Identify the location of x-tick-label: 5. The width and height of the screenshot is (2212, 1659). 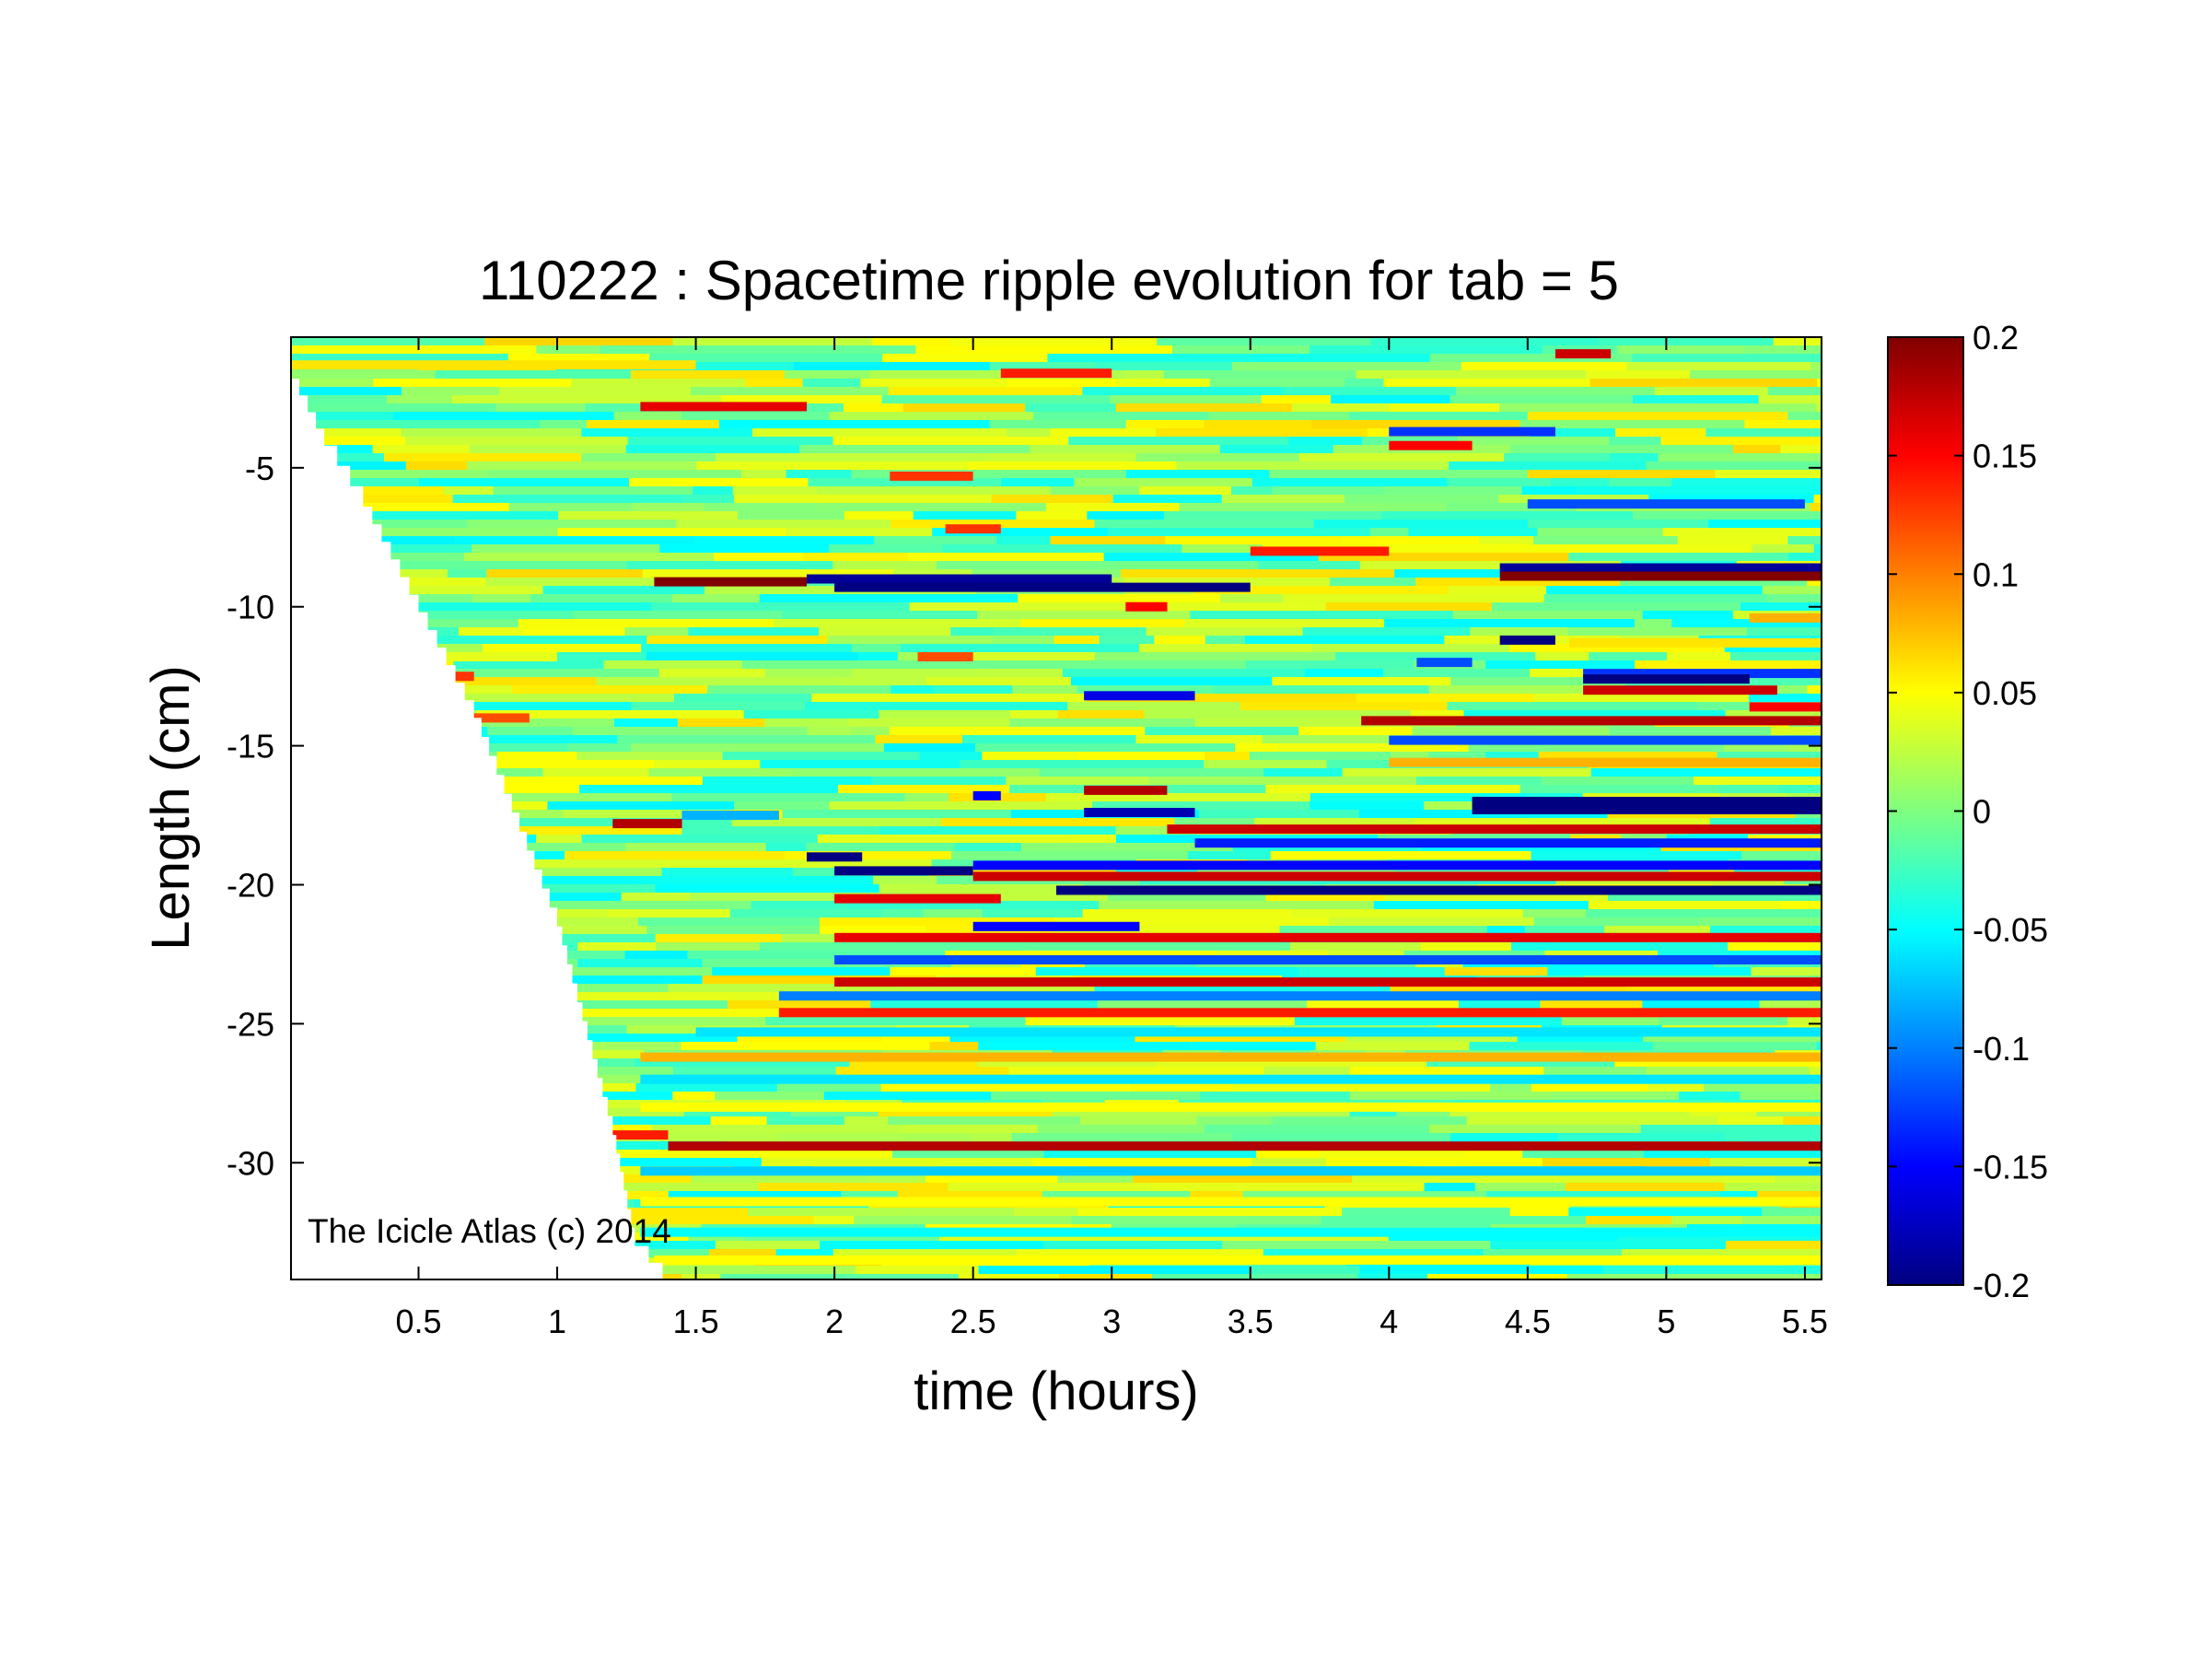
(1666, 1321).